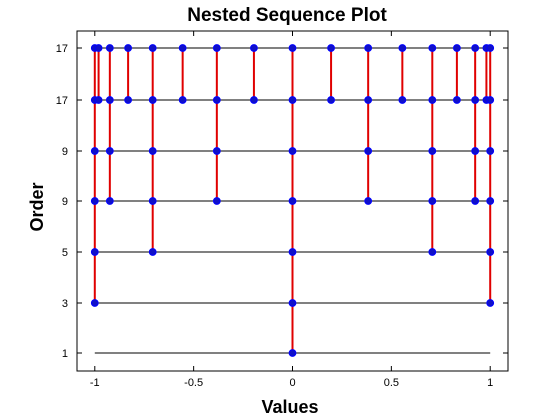 The width and height of the screenshot is (560, 420). What do you see at coordinates (193, 383) in the screenshot?
I see `x-tick-label: -0.5` at bounding box center [193, 383].